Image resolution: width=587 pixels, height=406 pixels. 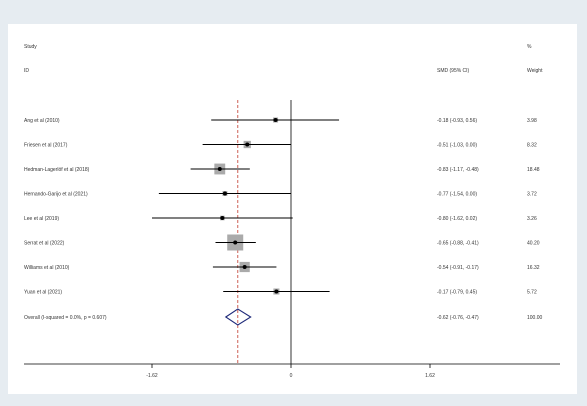 I want to click on ci-column-header: SMD (95% CI), so click(x=453, y=71).